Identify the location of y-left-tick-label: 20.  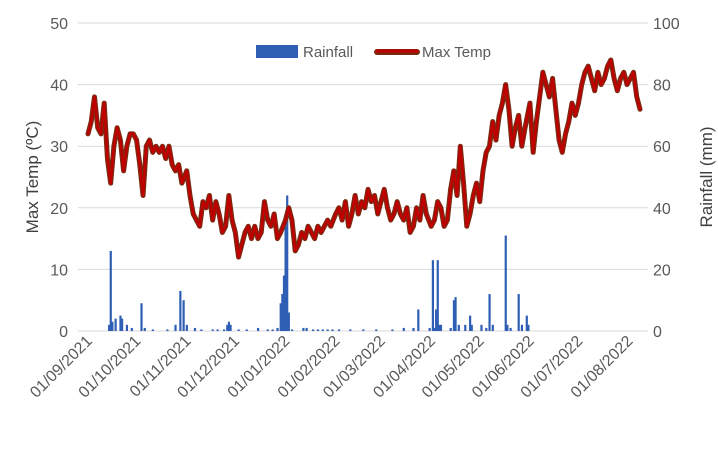
(59, 209).